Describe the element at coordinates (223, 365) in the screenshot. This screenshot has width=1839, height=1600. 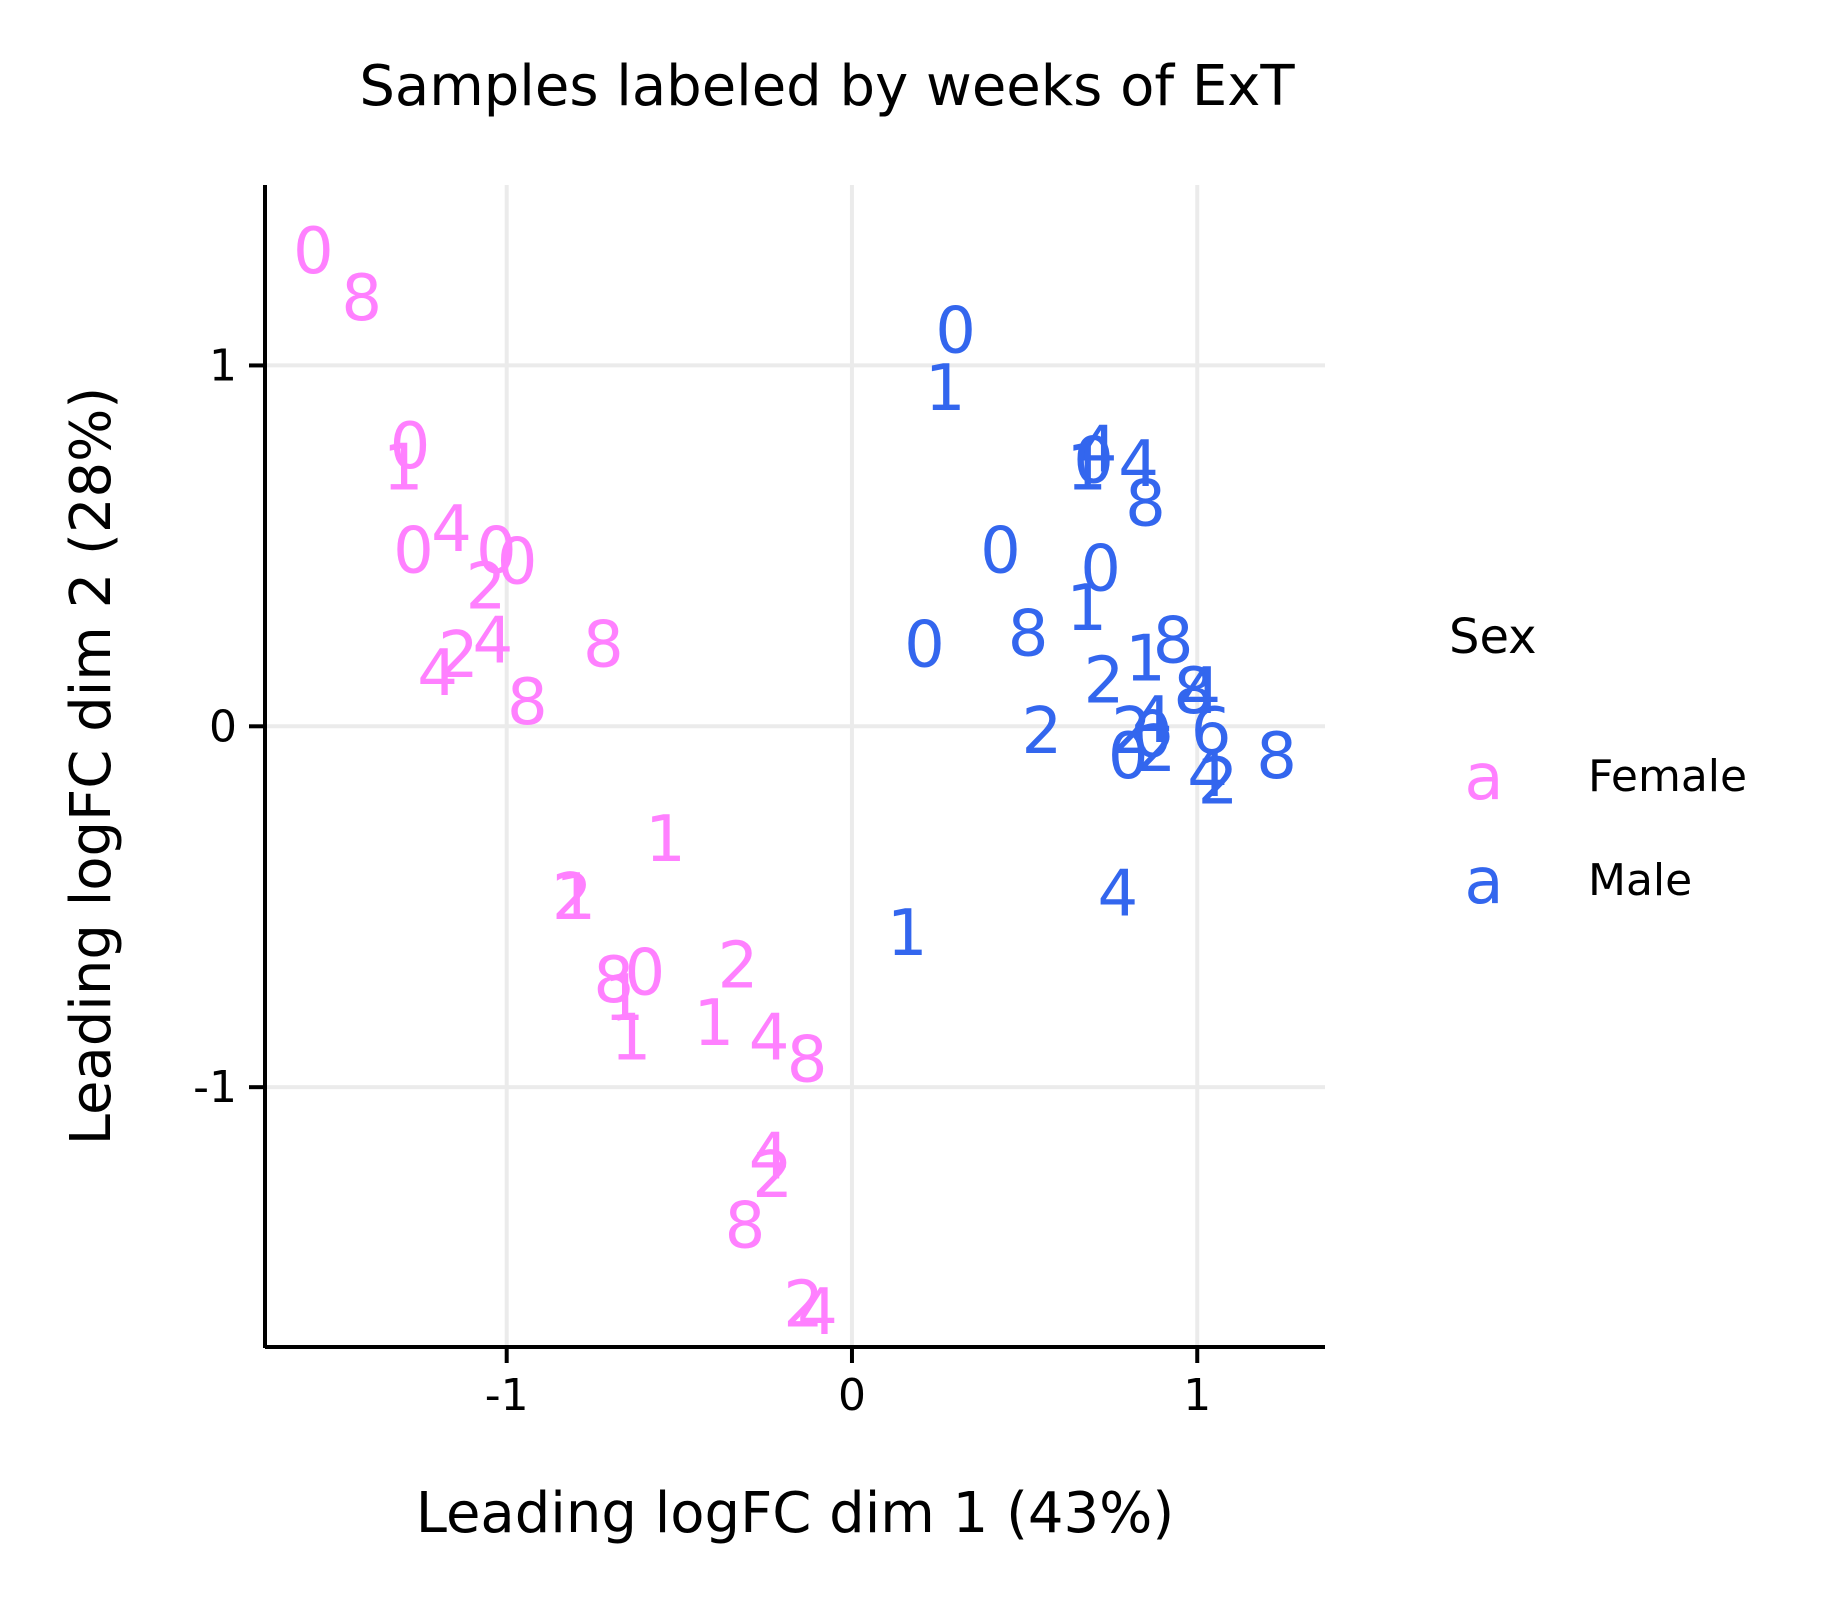
I see `y-tick-label: 1` at that location.